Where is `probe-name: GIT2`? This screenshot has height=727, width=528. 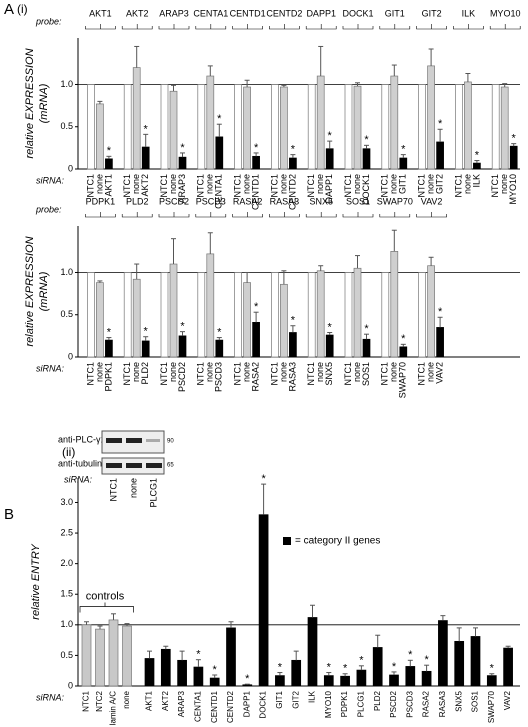 probe-name: GIT2 is located at coordinates (432, 13).